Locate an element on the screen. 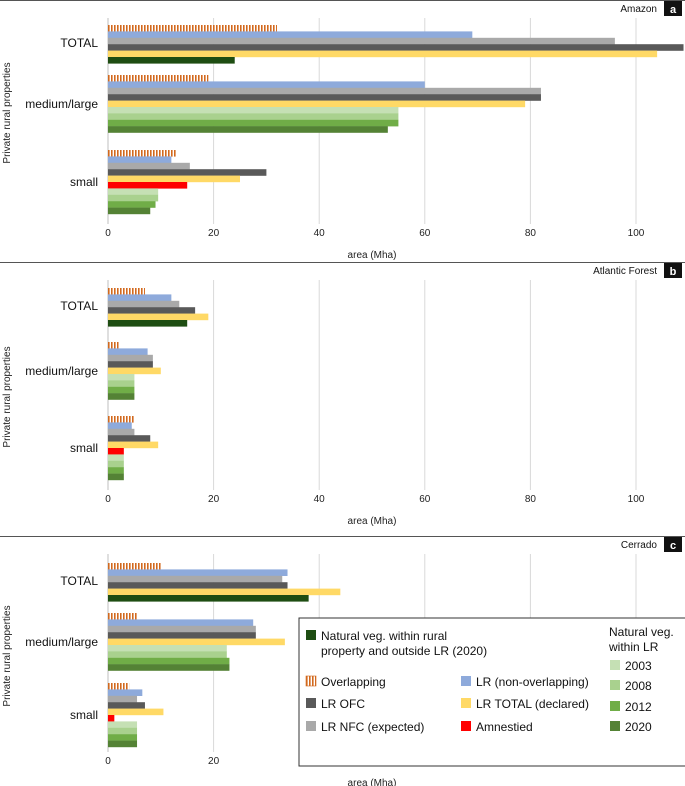  x-tick-label: 100 is located at coordinates (636, 233).